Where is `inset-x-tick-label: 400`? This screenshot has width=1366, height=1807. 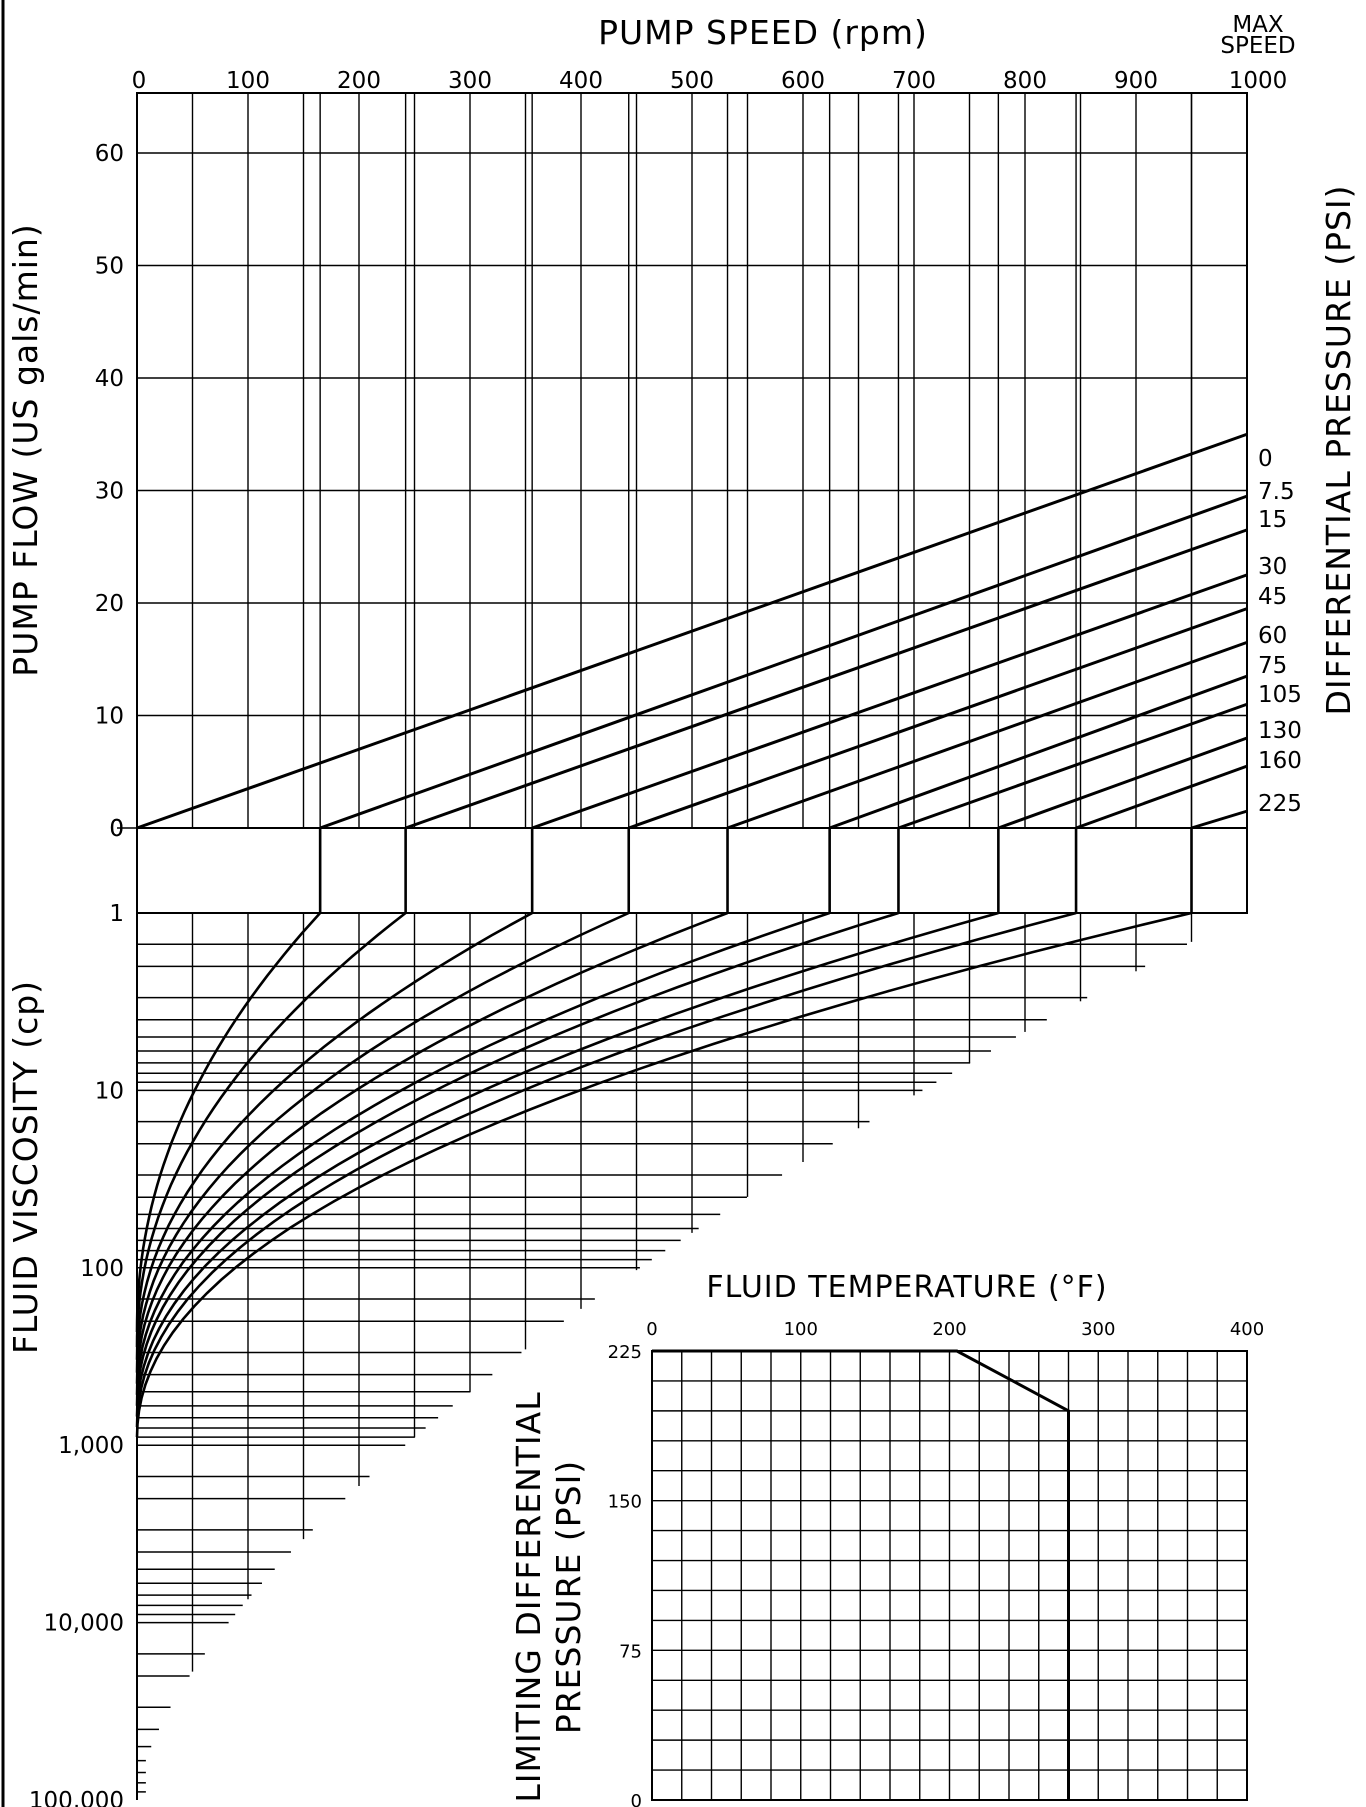 inset-x-tick-label: 400 is located at coordinates (1247, 1329).